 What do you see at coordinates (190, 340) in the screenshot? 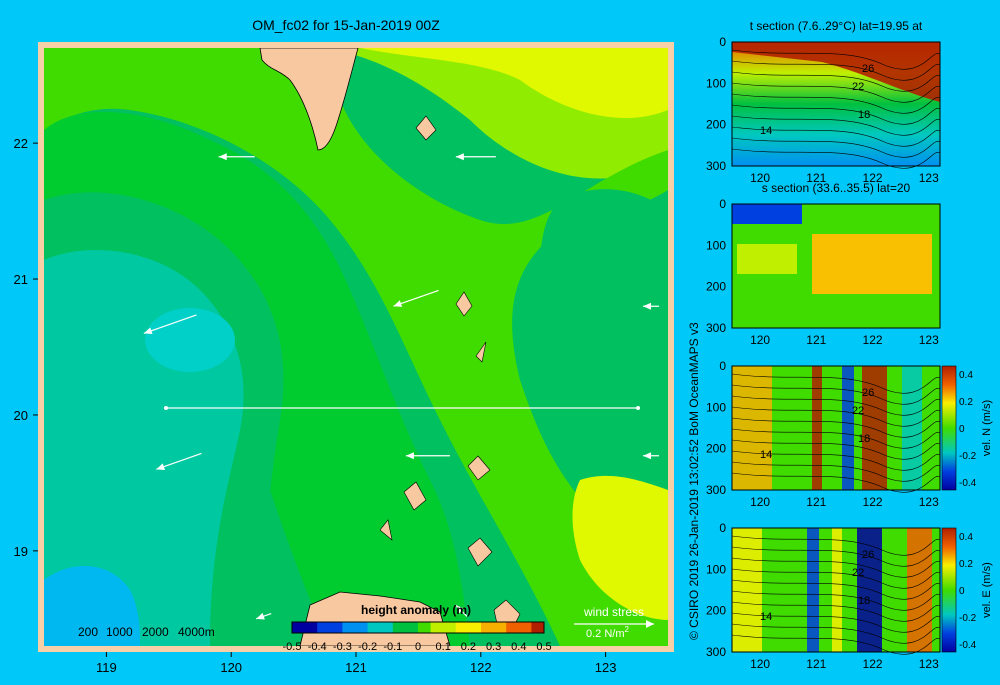
I see `eddy-centre` at bounding box center [190, 340].